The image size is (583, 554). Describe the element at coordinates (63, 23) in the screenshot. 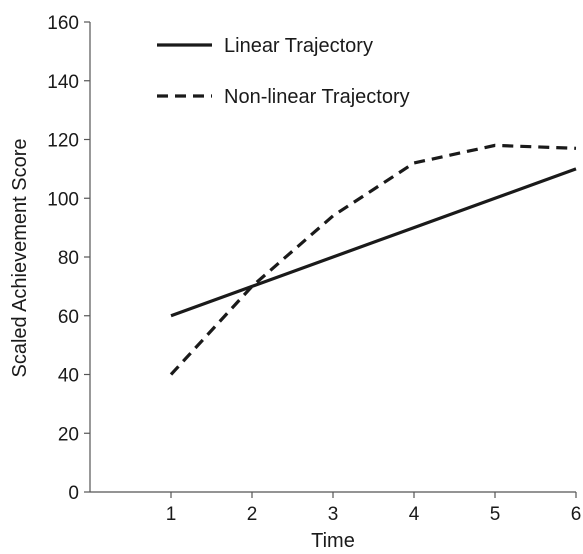

I see `y-tick-label: 160` at that location.